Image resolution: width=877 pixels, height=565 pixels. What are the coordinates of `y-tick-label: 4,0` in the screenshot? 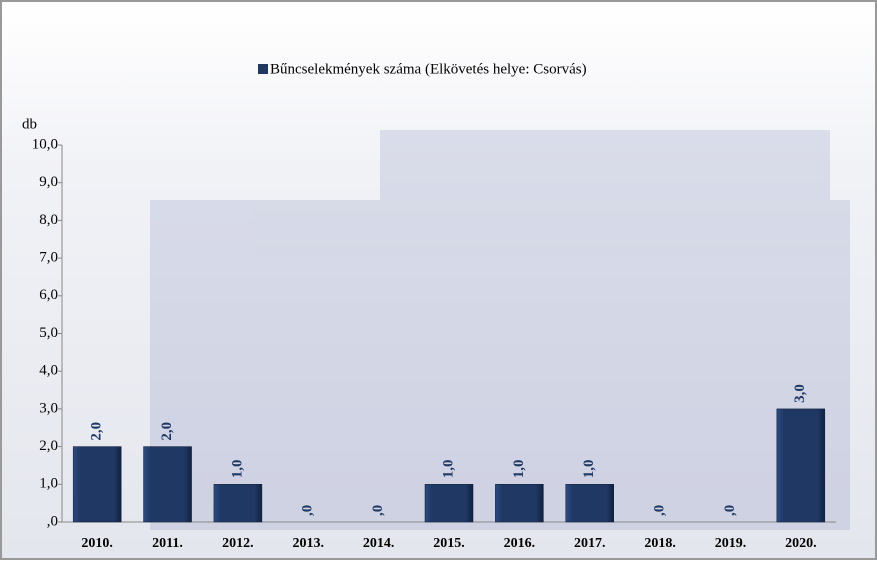 It's located at (48, 371).